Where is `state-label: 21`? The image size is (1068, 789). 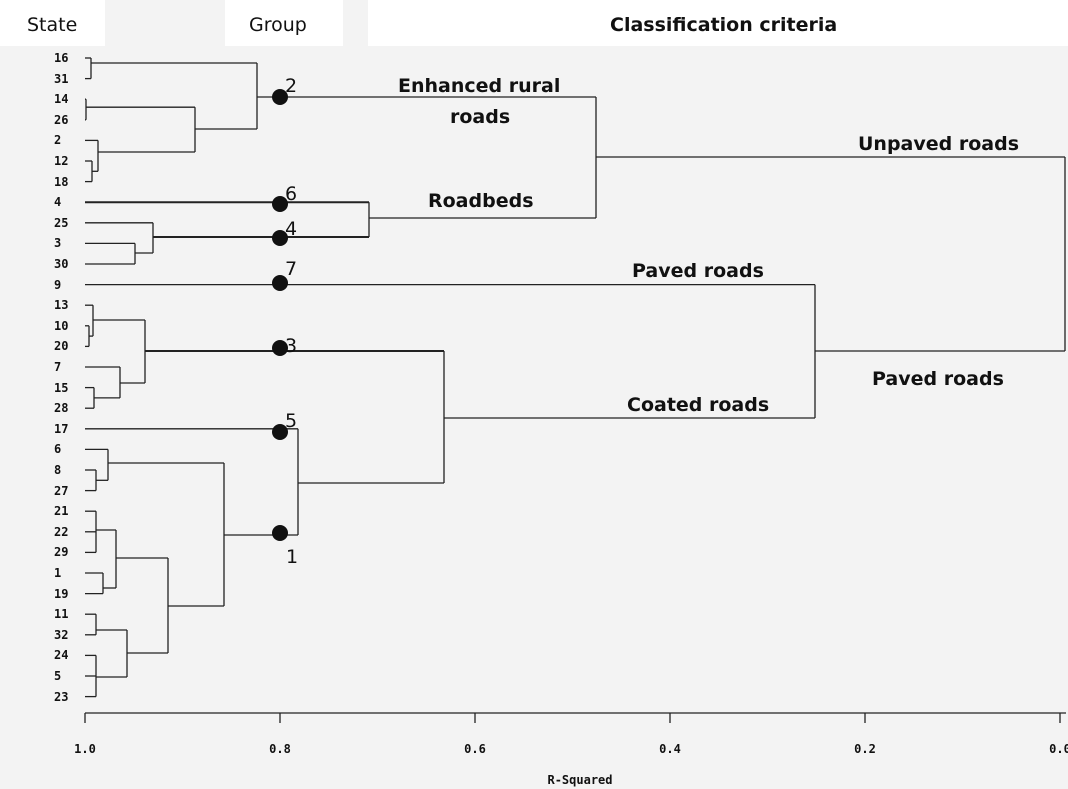 state-label: 21 is located at coordinates (61, 511).